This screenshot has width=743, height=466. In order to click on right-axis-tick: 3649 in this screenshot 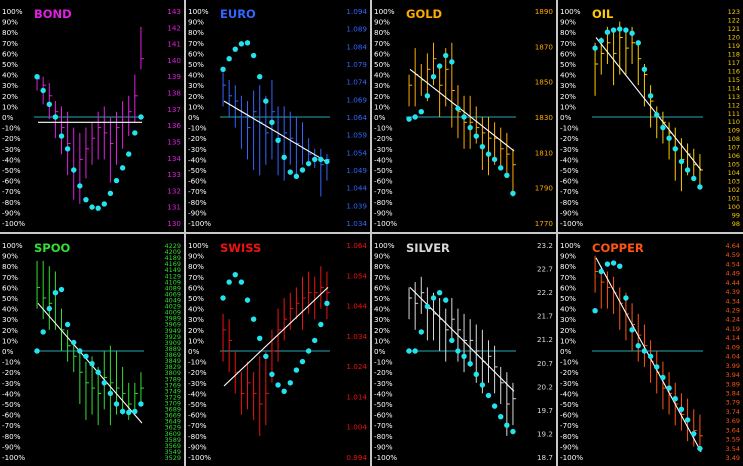, I will do `click(172, 422)`.